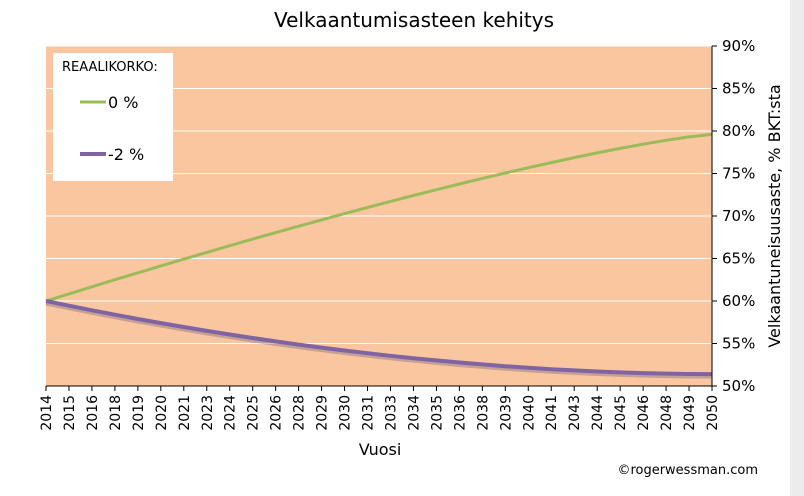 This screenshot has height=496, width=804. Describe the element at coordinates (738, 174) in the screenshot. I see `y-tick-label: 75%` at that location.